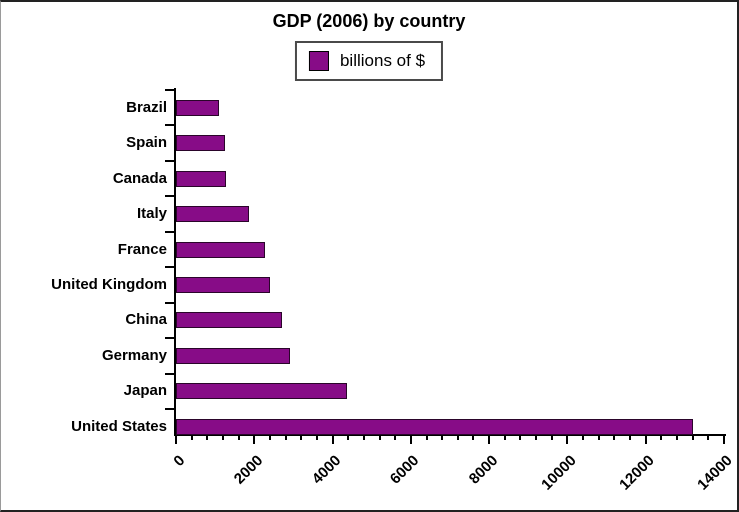 Image resolution: width=739 pixels, height=512 pixels. I want to click on x-axis-tick-label: 12000, so click(637, 473).